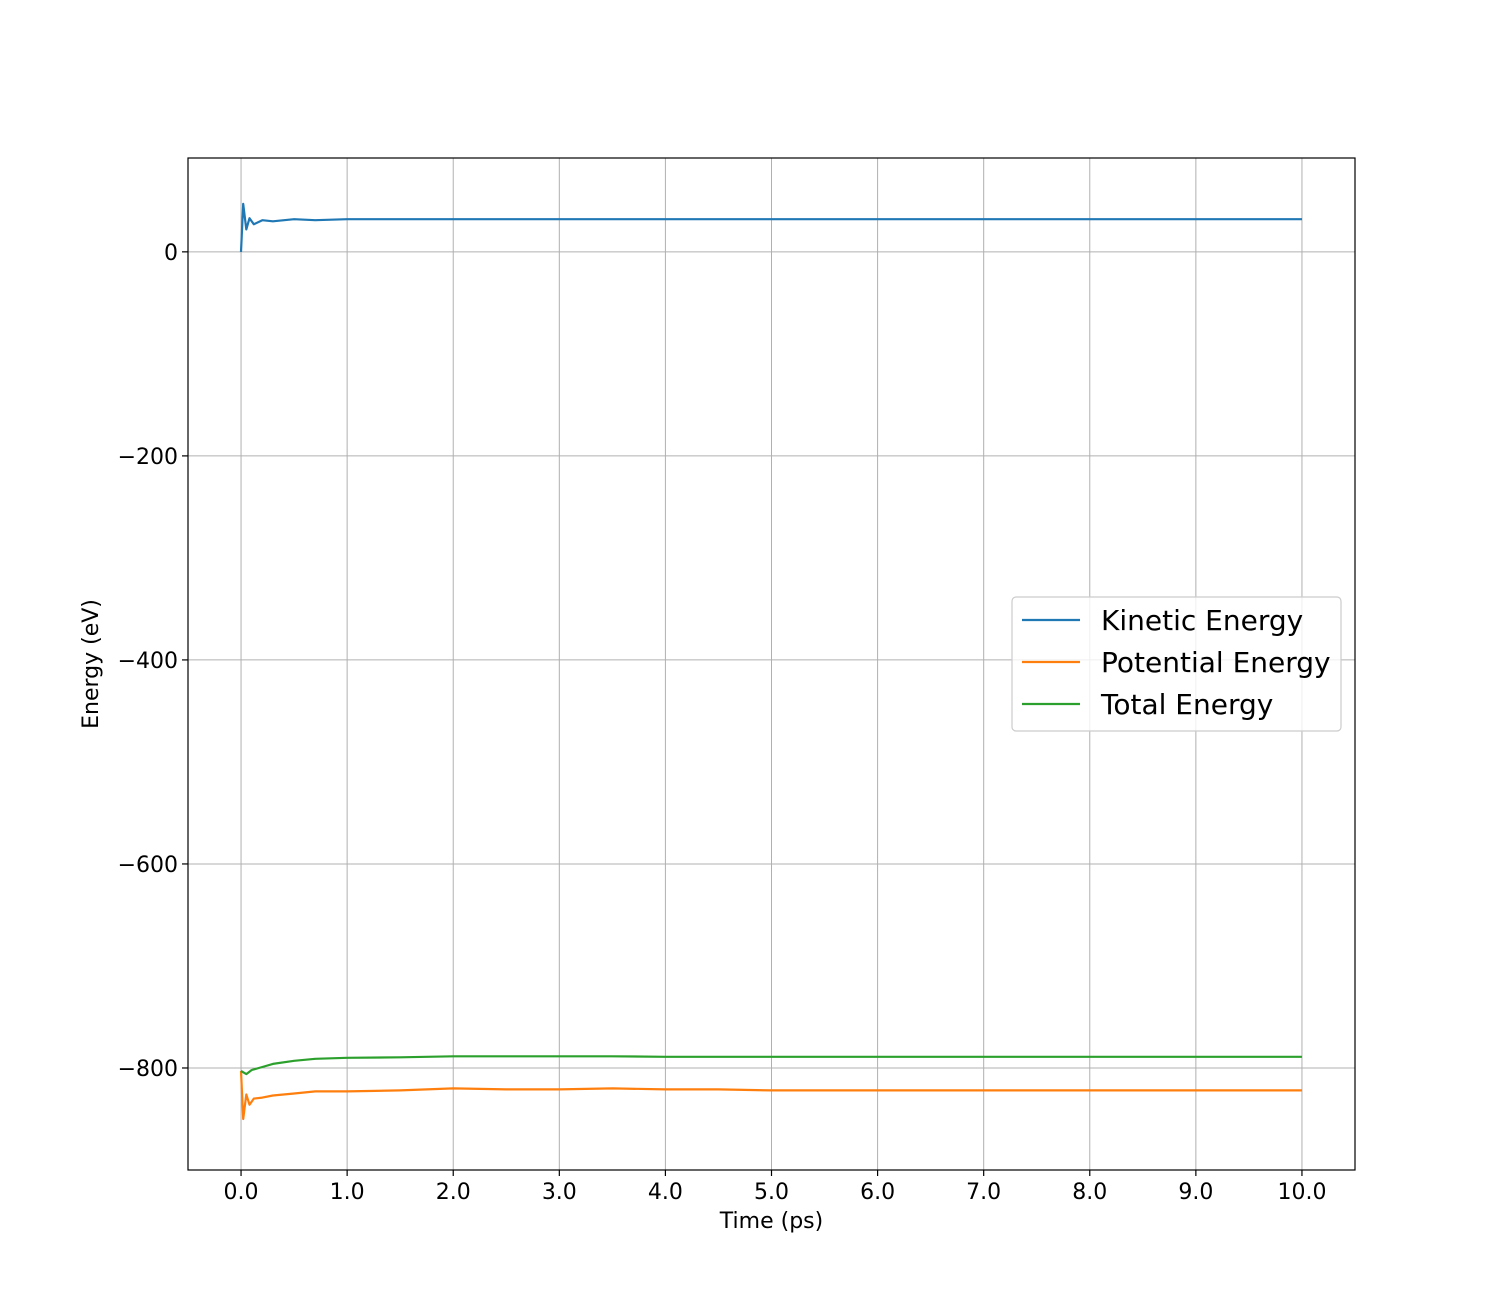  I want to click on x-tick-label: 10.0, so click(1301, 1192).